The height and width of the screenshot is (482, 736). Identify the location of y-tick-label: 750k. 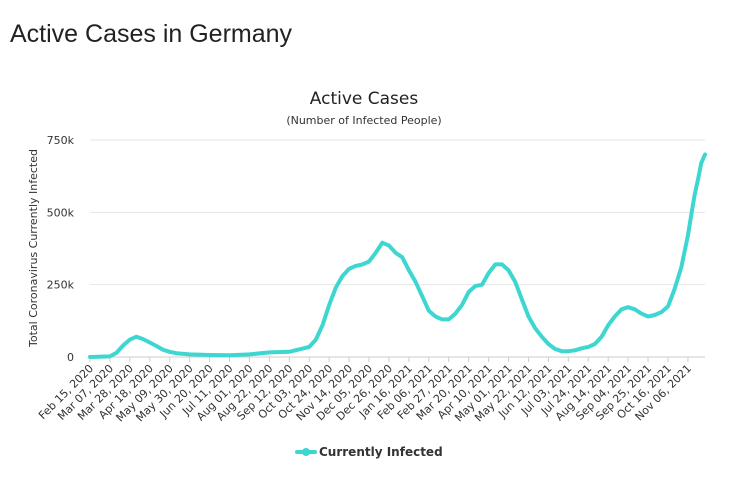
(61, 140).